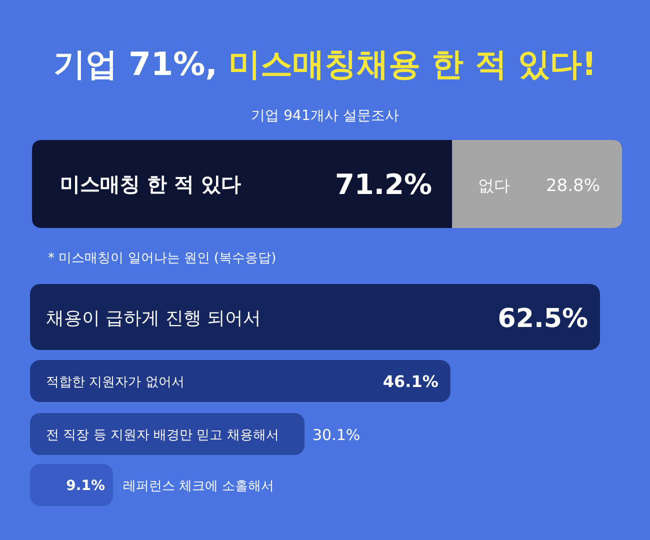 The height and width of the screenshot is (540, 650). What do you see at coordinates (543, 319) in the screenshot?
I see `data-label: 62.5%` at bounding box center [543, 319].